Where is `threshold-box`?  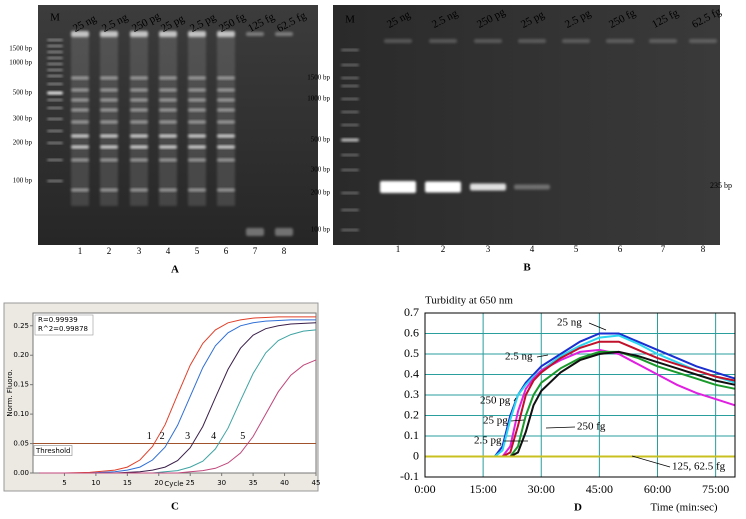
threshold-box is located at coordinates (53, 450).